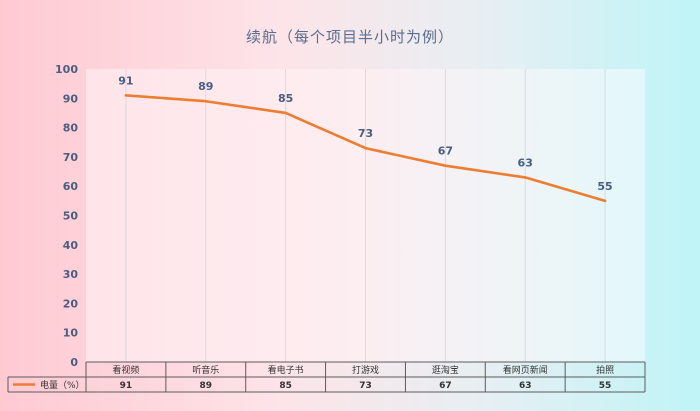 This screenshot has height=411, width=700. What do you see at coordinates (445, 386) in the screenshot?
I see `table-value-cell: 67` at bounding box center [445, 386].